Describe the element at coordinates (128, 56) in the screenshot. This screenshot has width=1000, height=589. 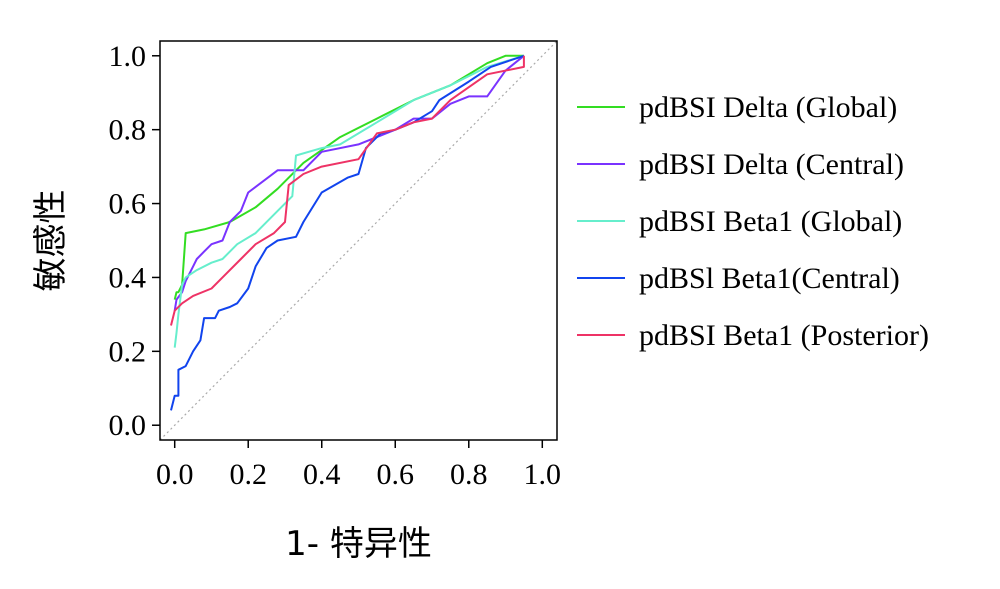
I see `y-tick-label: 1.0` at that location.